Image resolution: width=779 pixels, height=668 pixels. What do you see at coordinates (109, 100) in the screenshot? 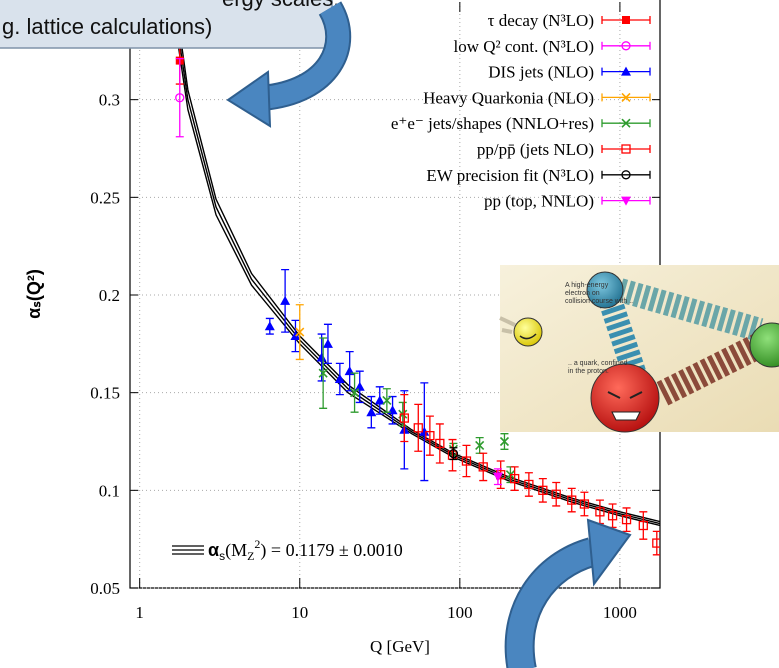
I see `y-tick-label: 0.3` at bounding box center [109, 100].